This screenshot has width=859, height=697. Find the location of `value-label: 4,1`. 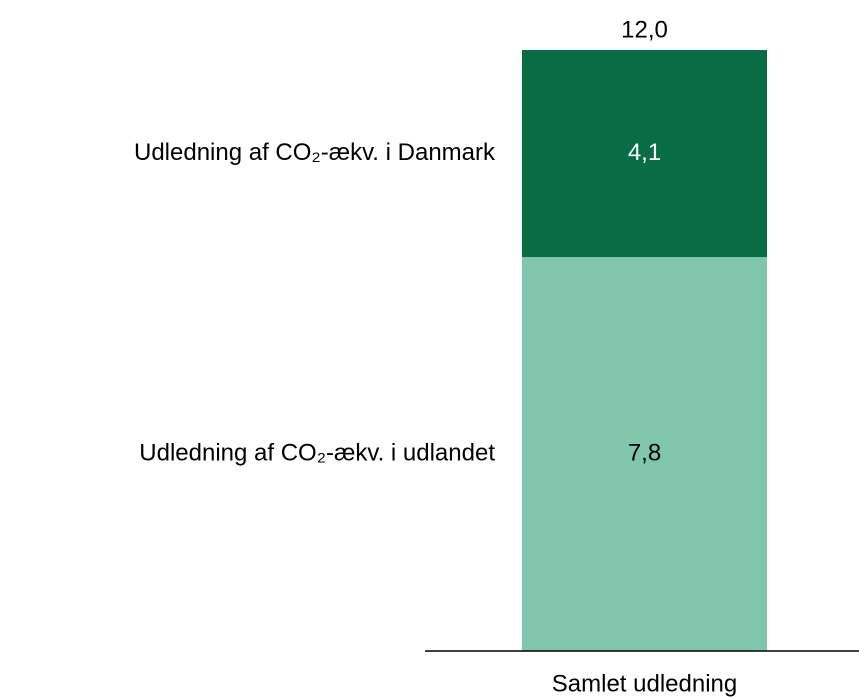

value-label: 4,1 is located at coordinates (644, 152).